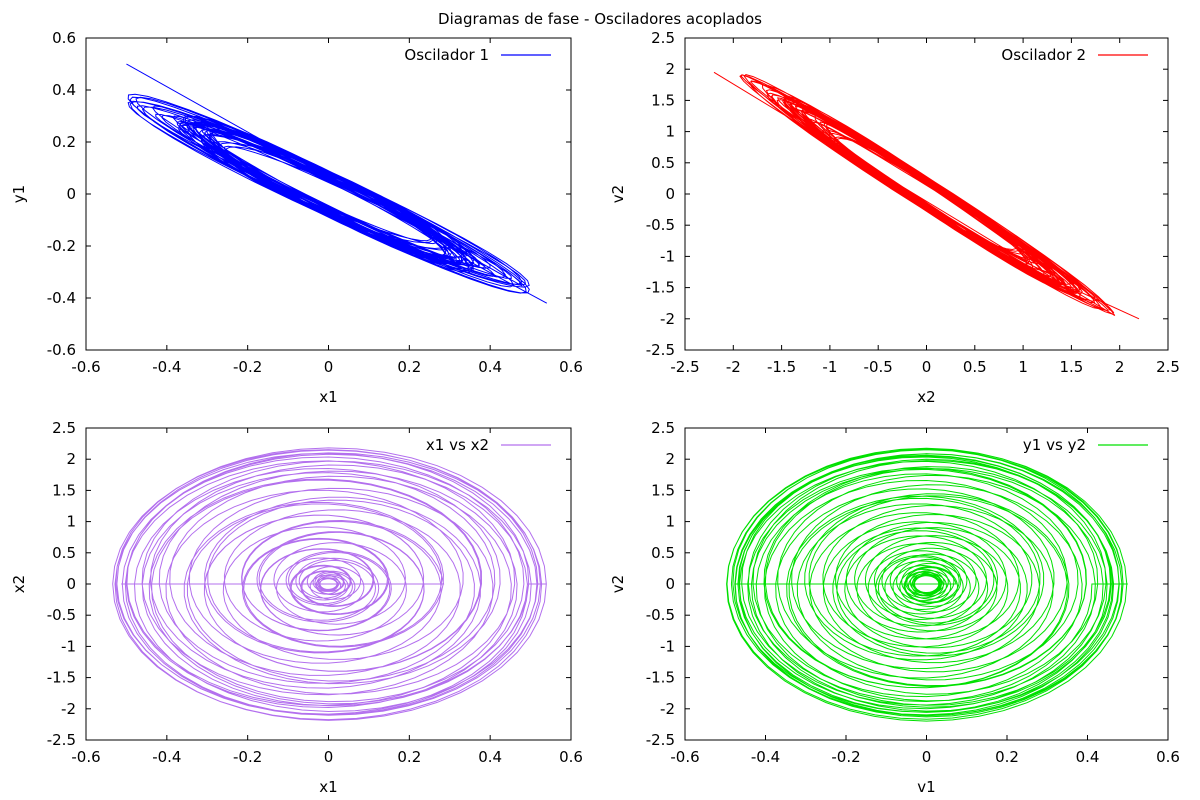  I want to click on legend-label: Oscilador 1, so click(446, 55).